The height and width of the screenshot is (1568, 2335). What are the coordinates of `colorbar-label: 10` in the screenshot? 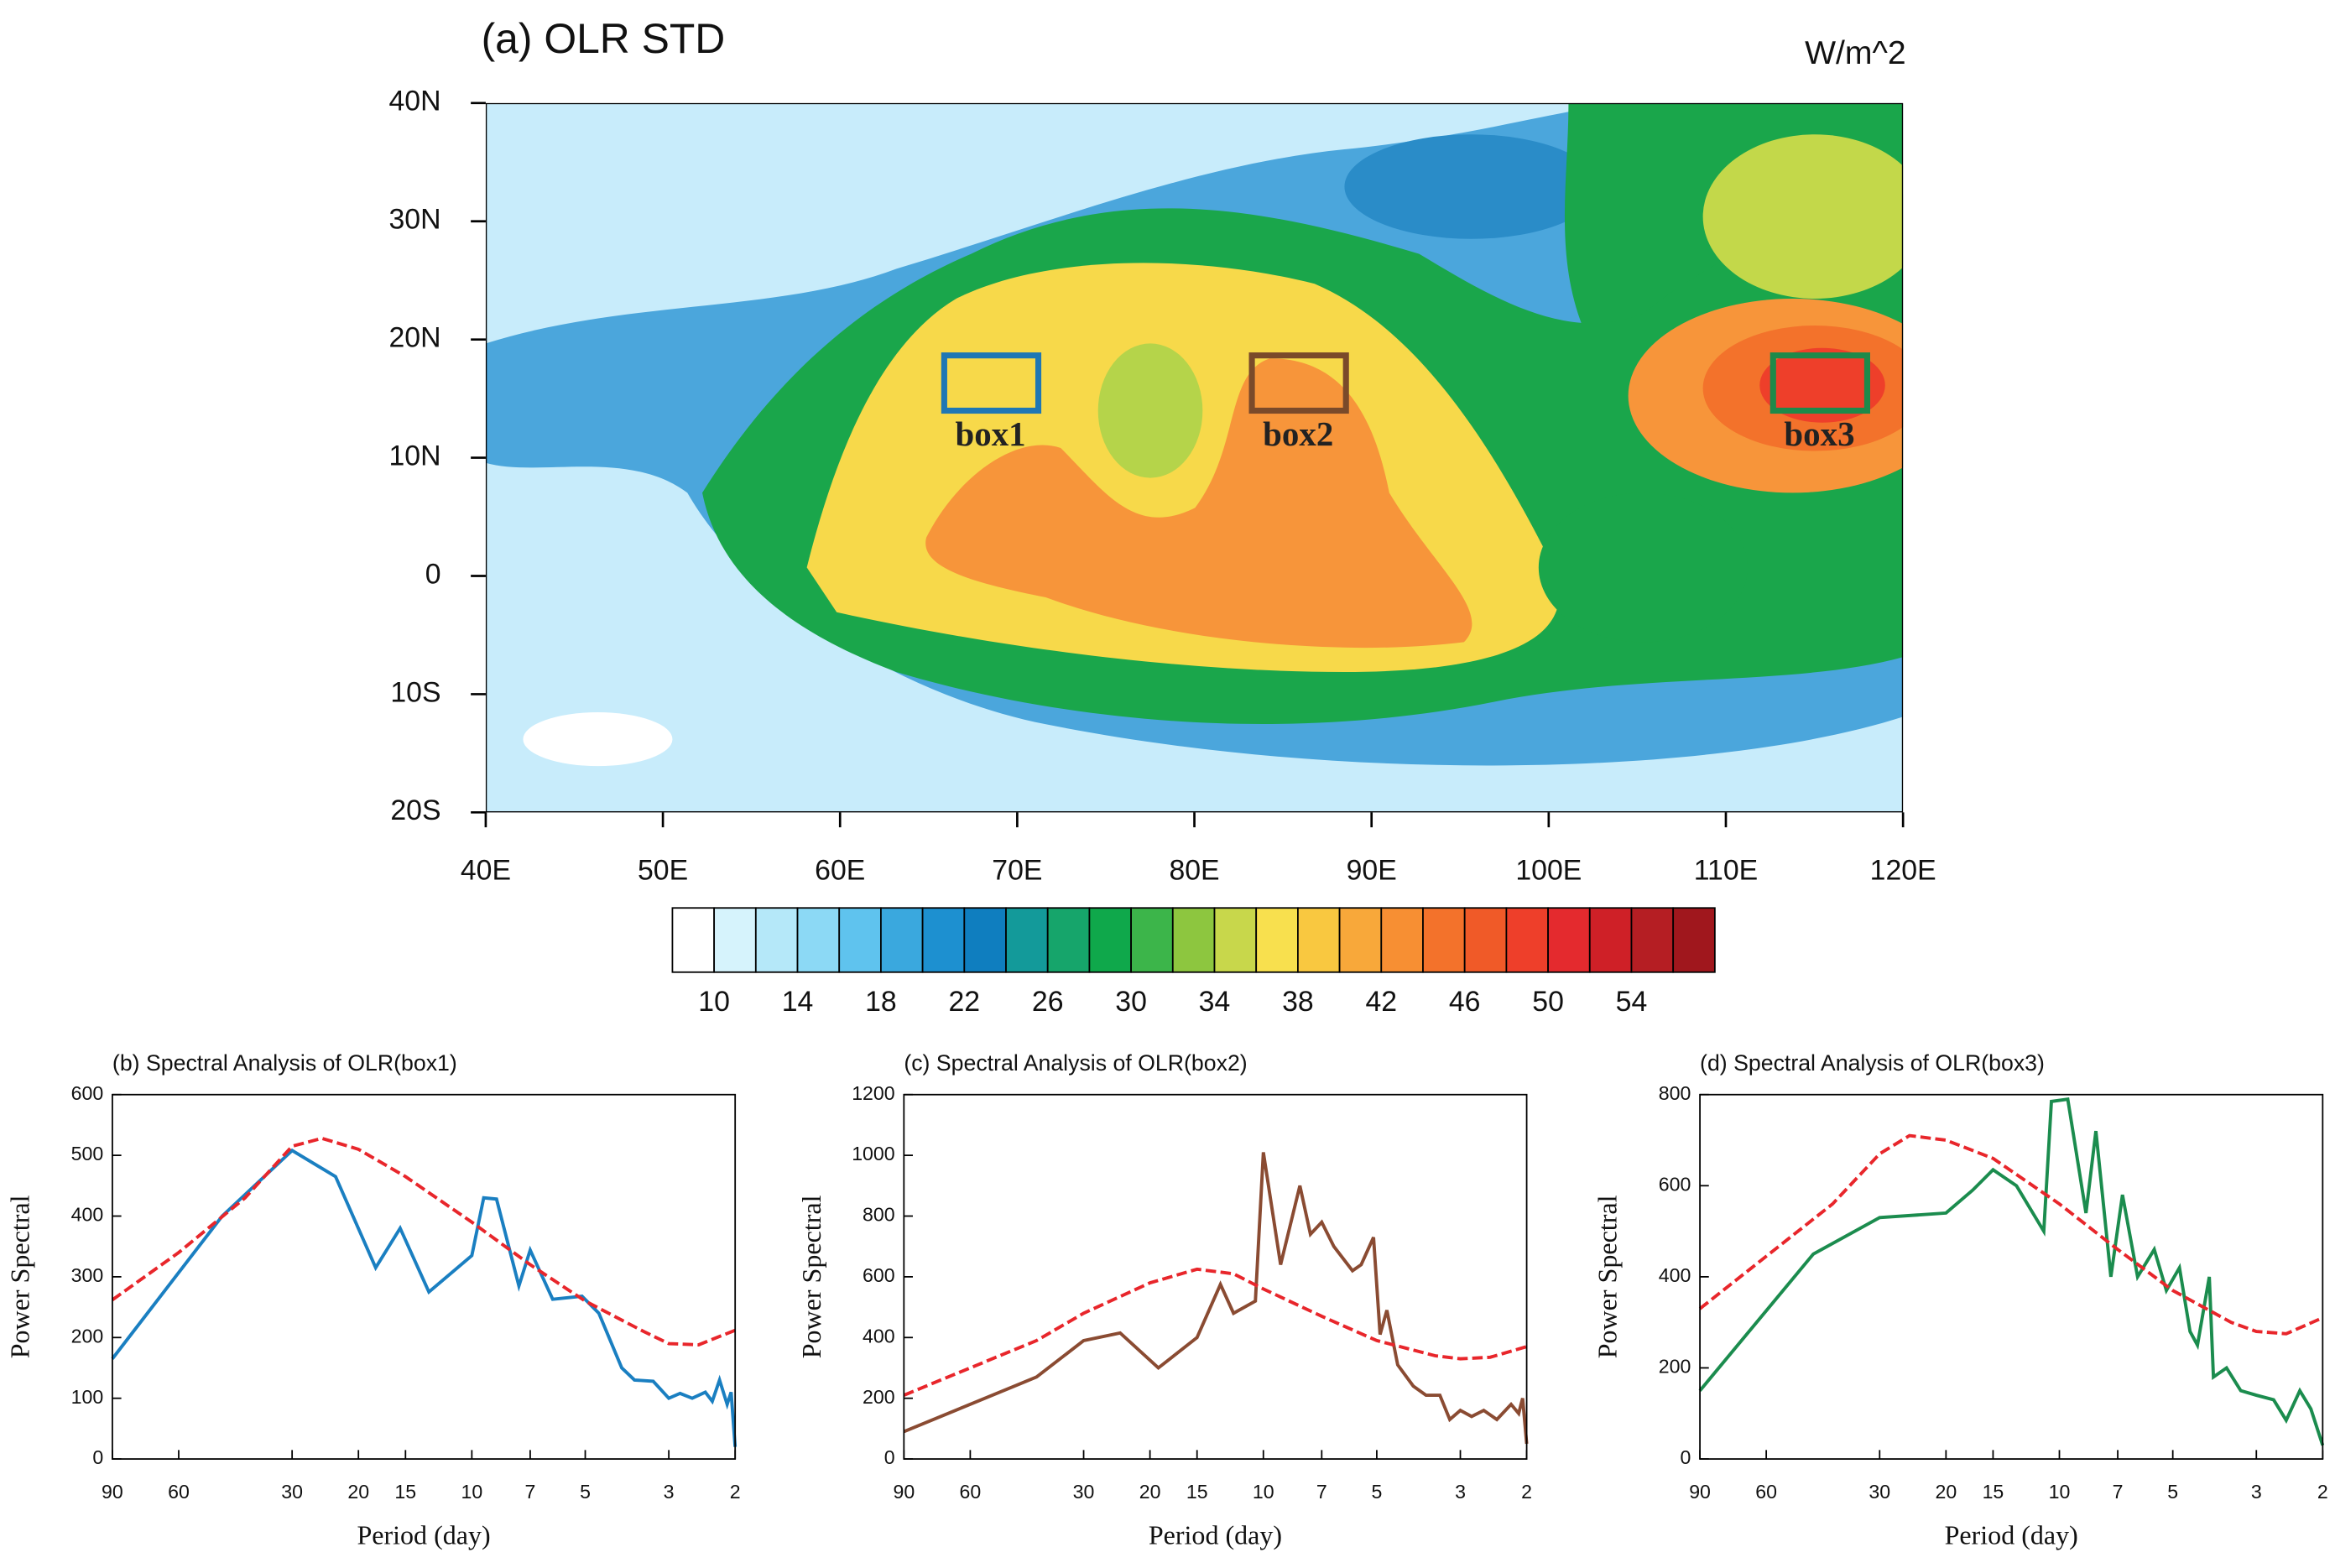 It's located at (714, 1002).